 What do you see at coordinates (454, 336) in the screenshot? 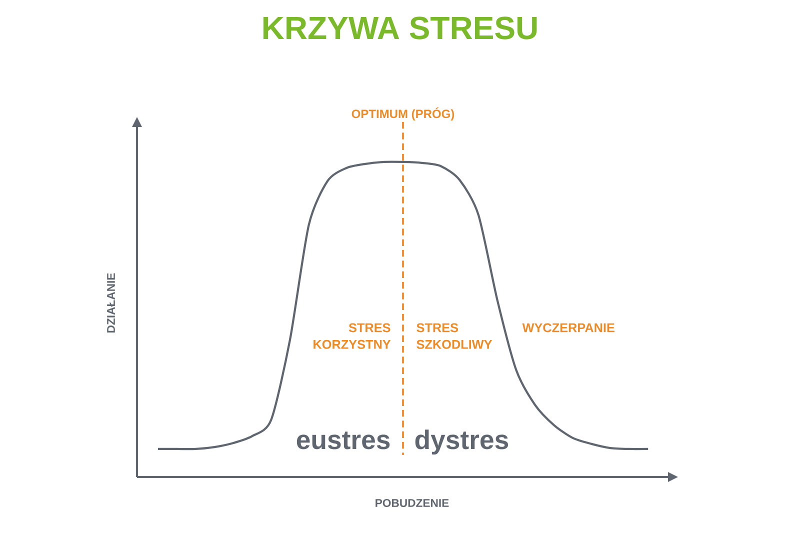
I see `annotation: STRES SZKODLIWY` at bounding box center [454, 336].